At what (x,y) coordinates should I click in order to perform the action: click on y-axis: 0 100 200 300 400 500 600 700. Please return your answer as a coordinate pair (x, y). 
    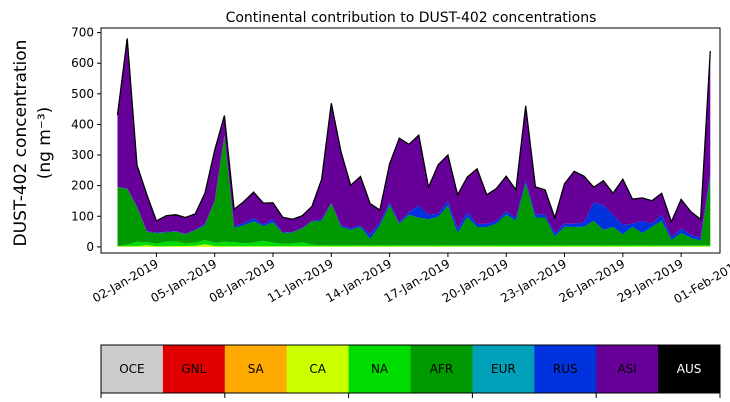
    Looking at the image, I should click on (86, 140).